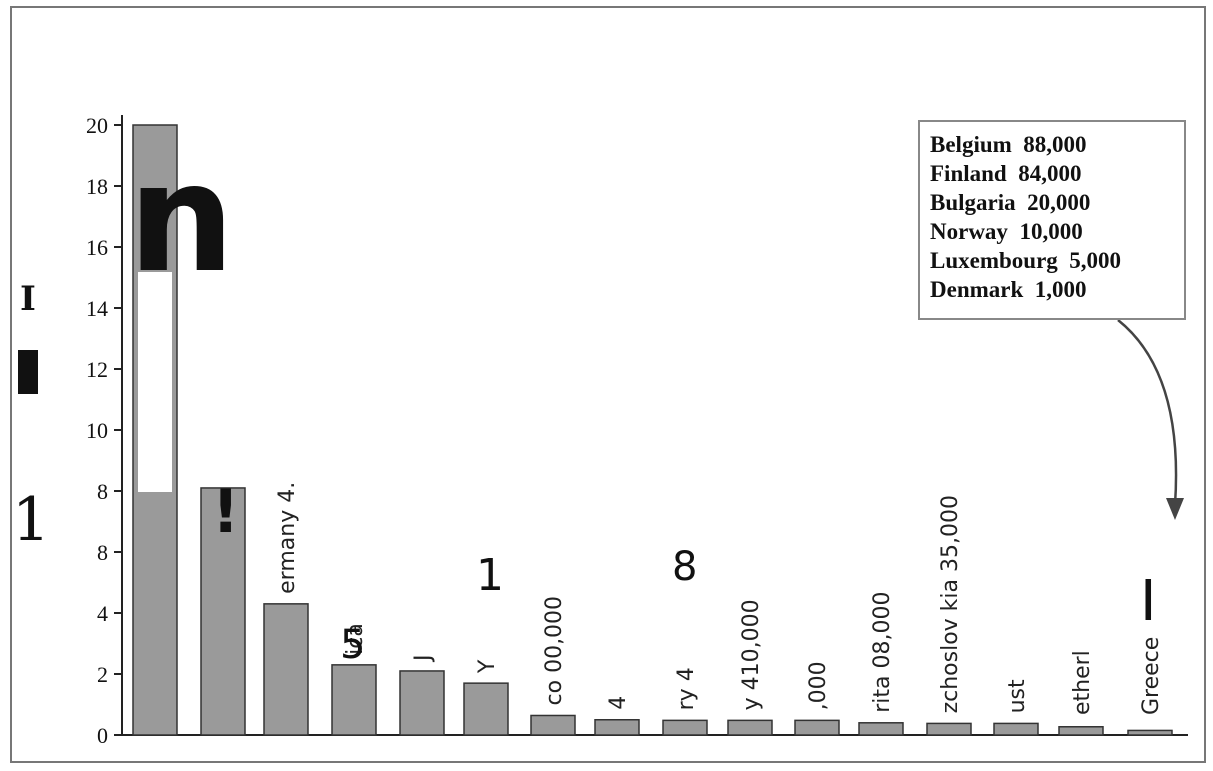  I want to click on bar-label: ry 4, so click(686, 688).